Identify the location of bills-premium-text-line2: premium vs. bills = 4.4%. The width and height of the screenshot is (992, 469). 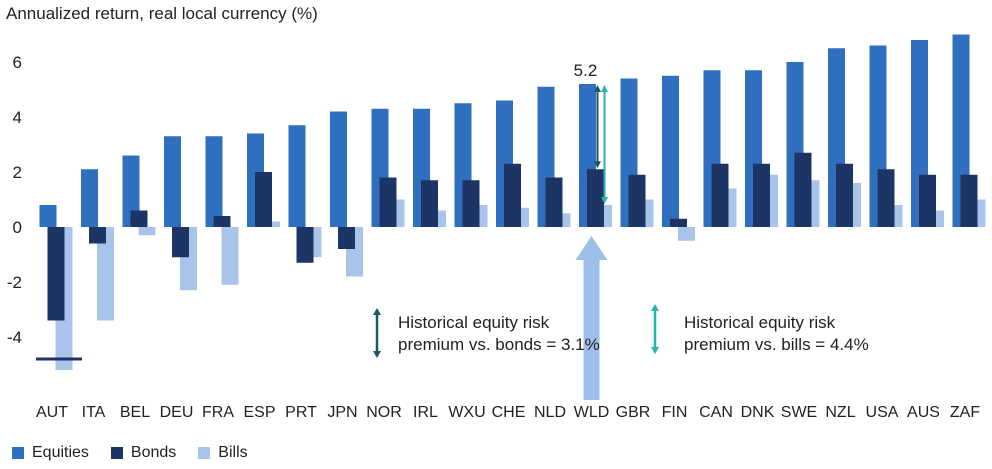
(776, 344).